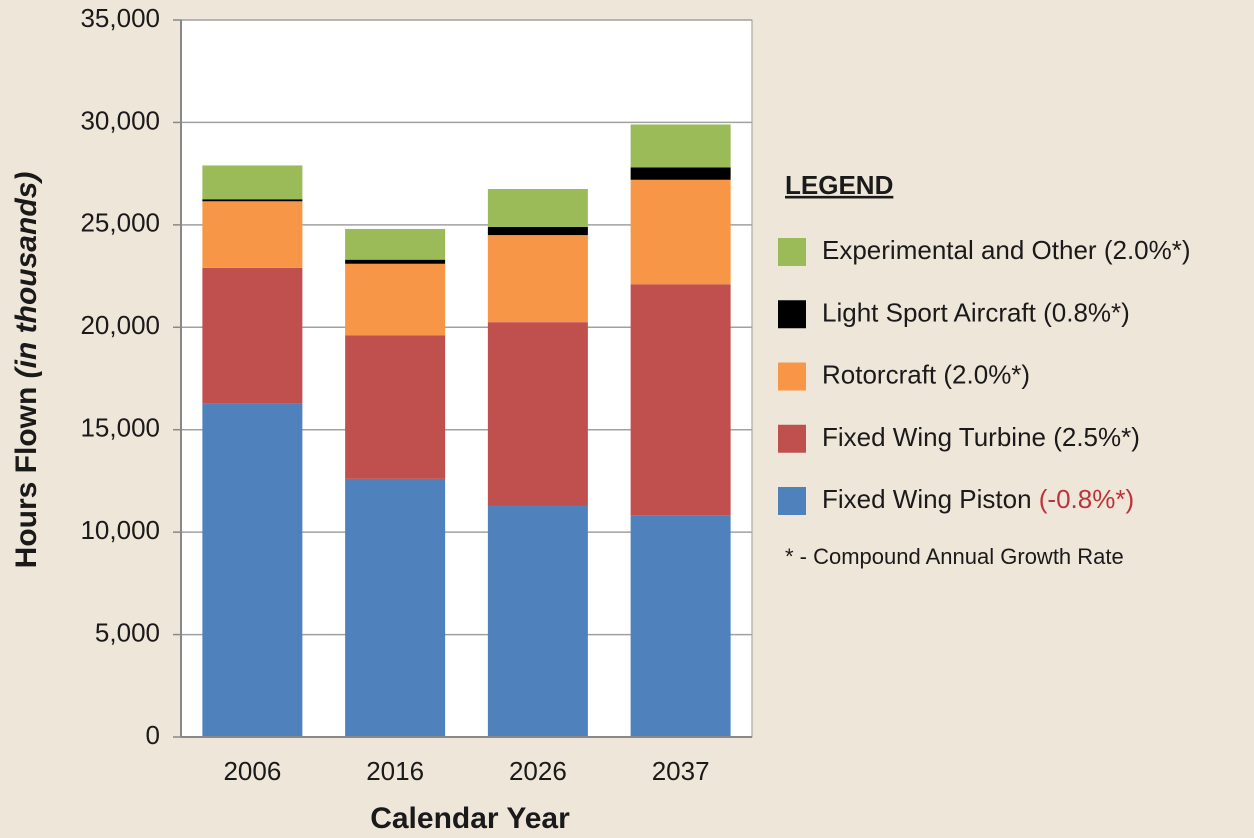 The width and height of the screenshot is (1254, 838). Describe the element at coordinates (120, 18) in the screenshot. I see `y-tick-label: 35,000` at that location.